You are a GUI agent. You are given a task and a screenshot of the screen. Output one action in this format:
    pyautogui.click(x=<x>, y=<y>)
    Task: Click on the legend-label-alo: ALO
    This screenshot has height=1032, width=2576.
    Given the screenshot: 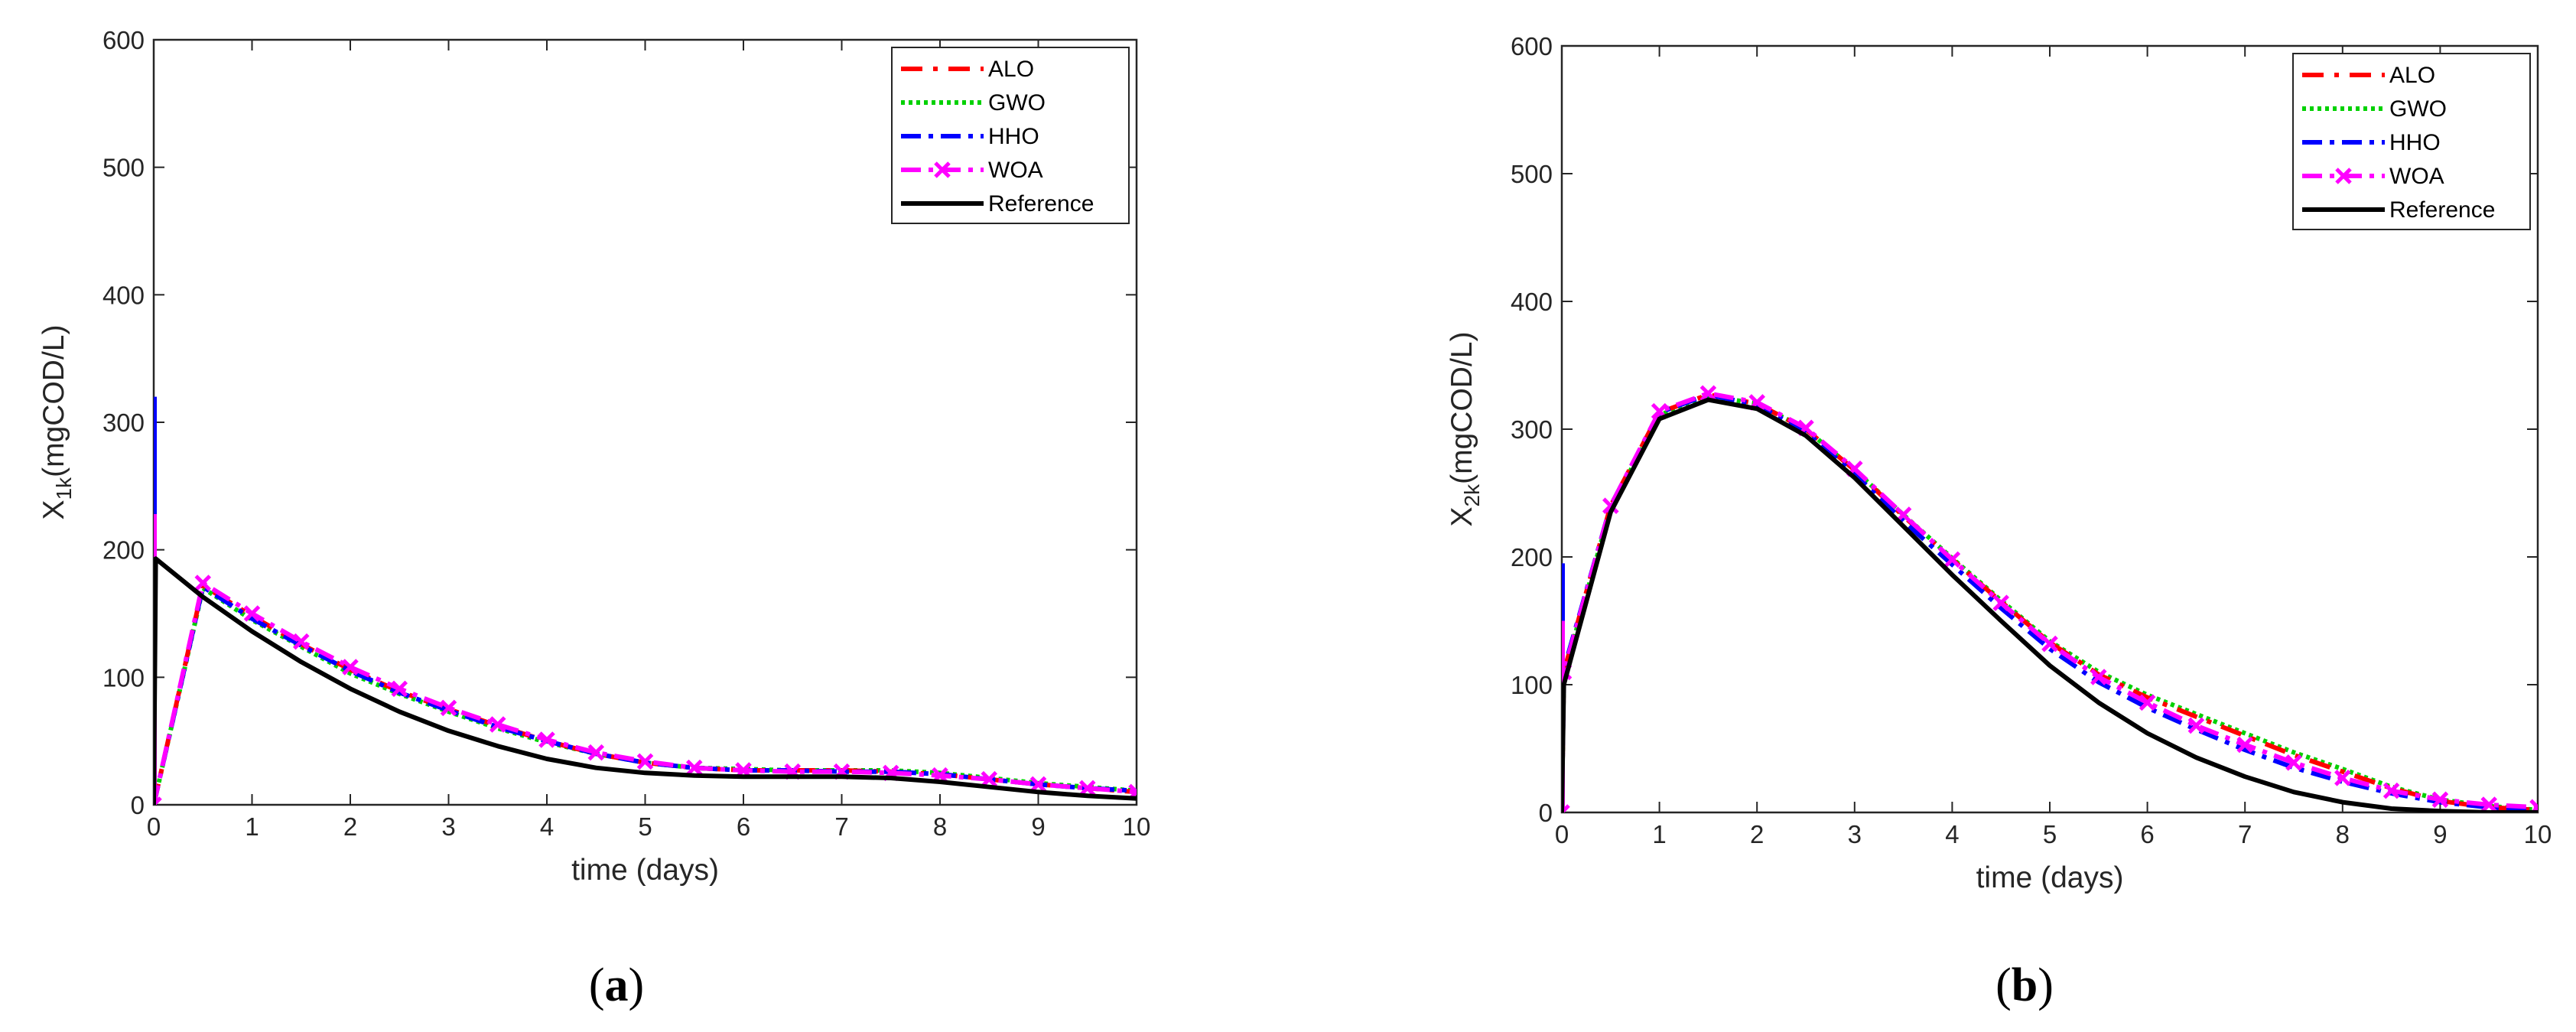 What is the action you would take?
    pyautogui.click(x=2412, y=76)
    